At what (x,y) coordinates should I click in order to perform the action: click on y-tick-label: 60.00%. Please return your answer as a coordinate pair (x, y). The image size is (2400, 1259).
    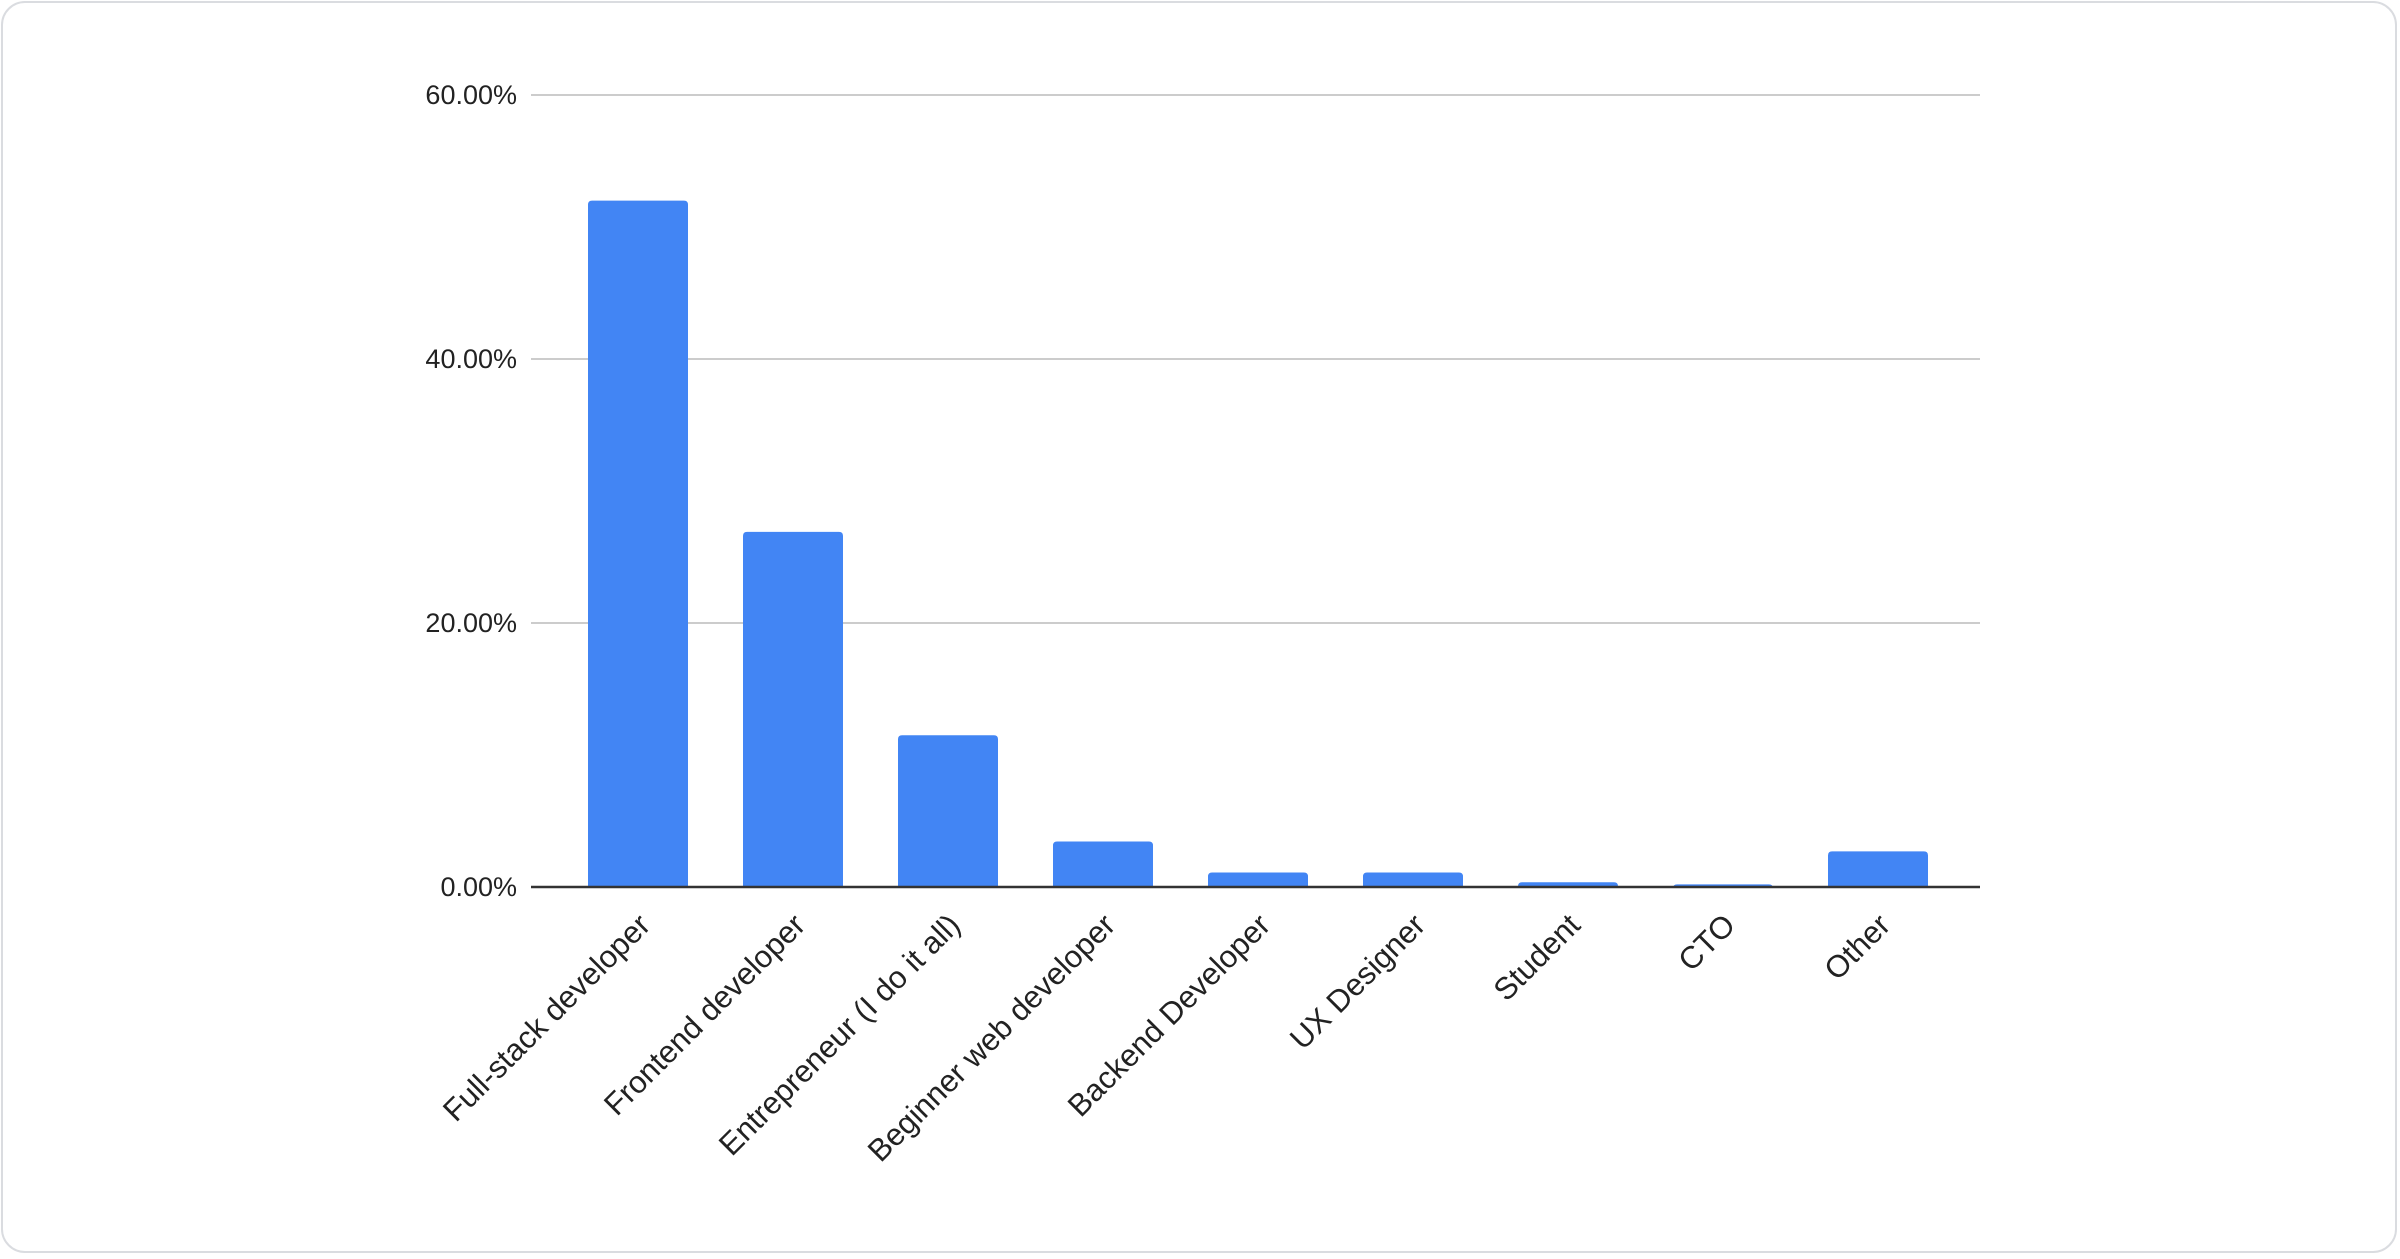
    Looking at the image, I should click on (471, 95).